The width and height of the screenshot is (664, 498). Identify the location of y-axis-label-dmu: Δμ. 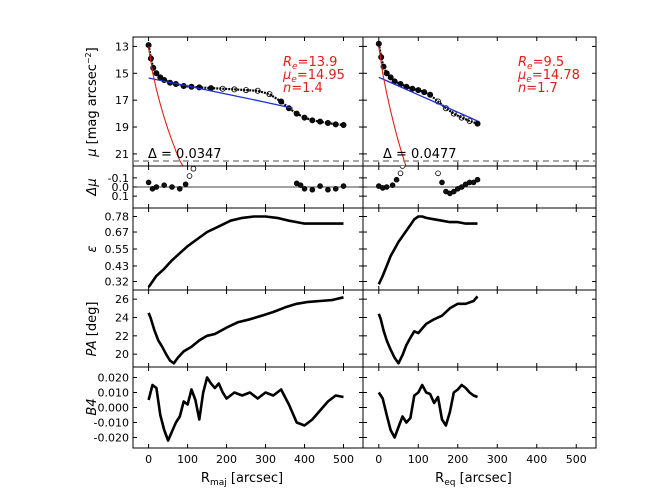
(92, 187).